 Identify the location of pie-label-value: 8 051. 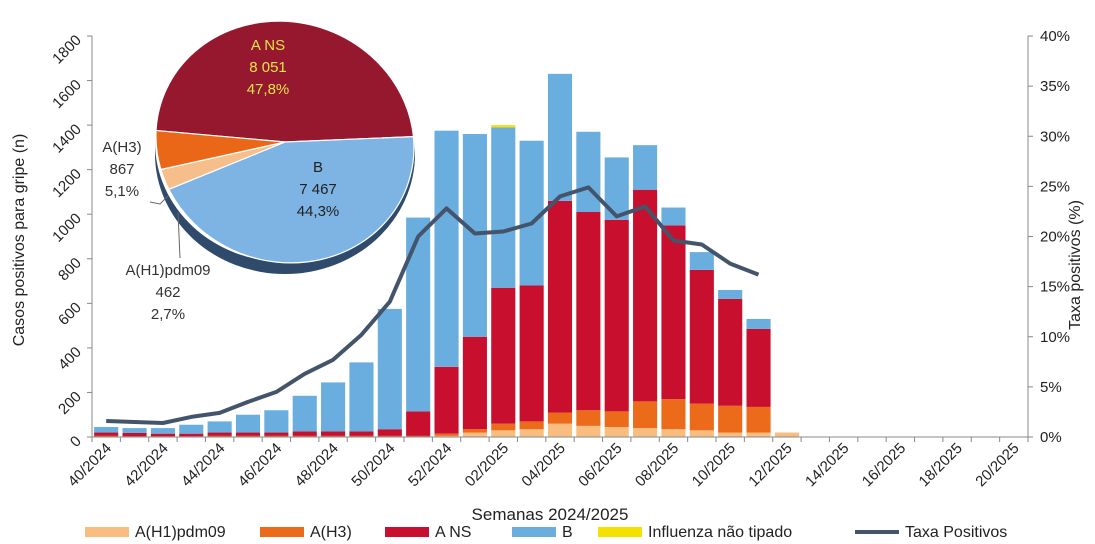
(268, 67).